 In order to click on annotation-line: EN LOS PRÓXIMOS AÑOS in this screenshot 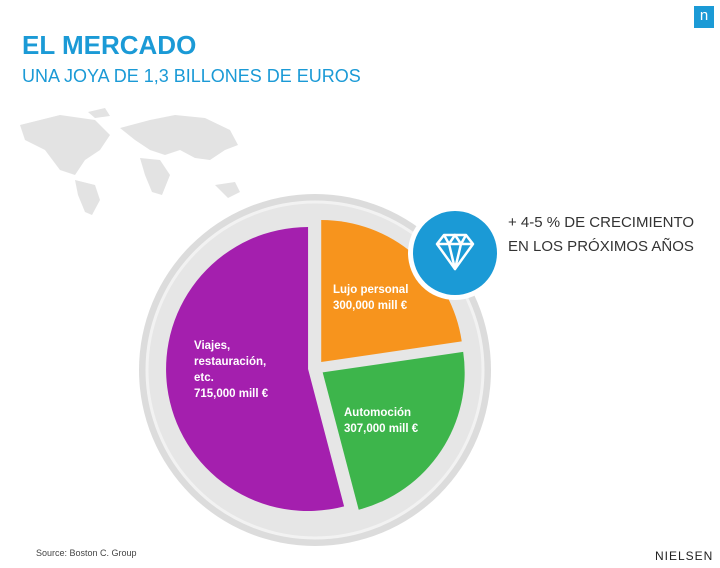, I will do `click(601, 246)`.